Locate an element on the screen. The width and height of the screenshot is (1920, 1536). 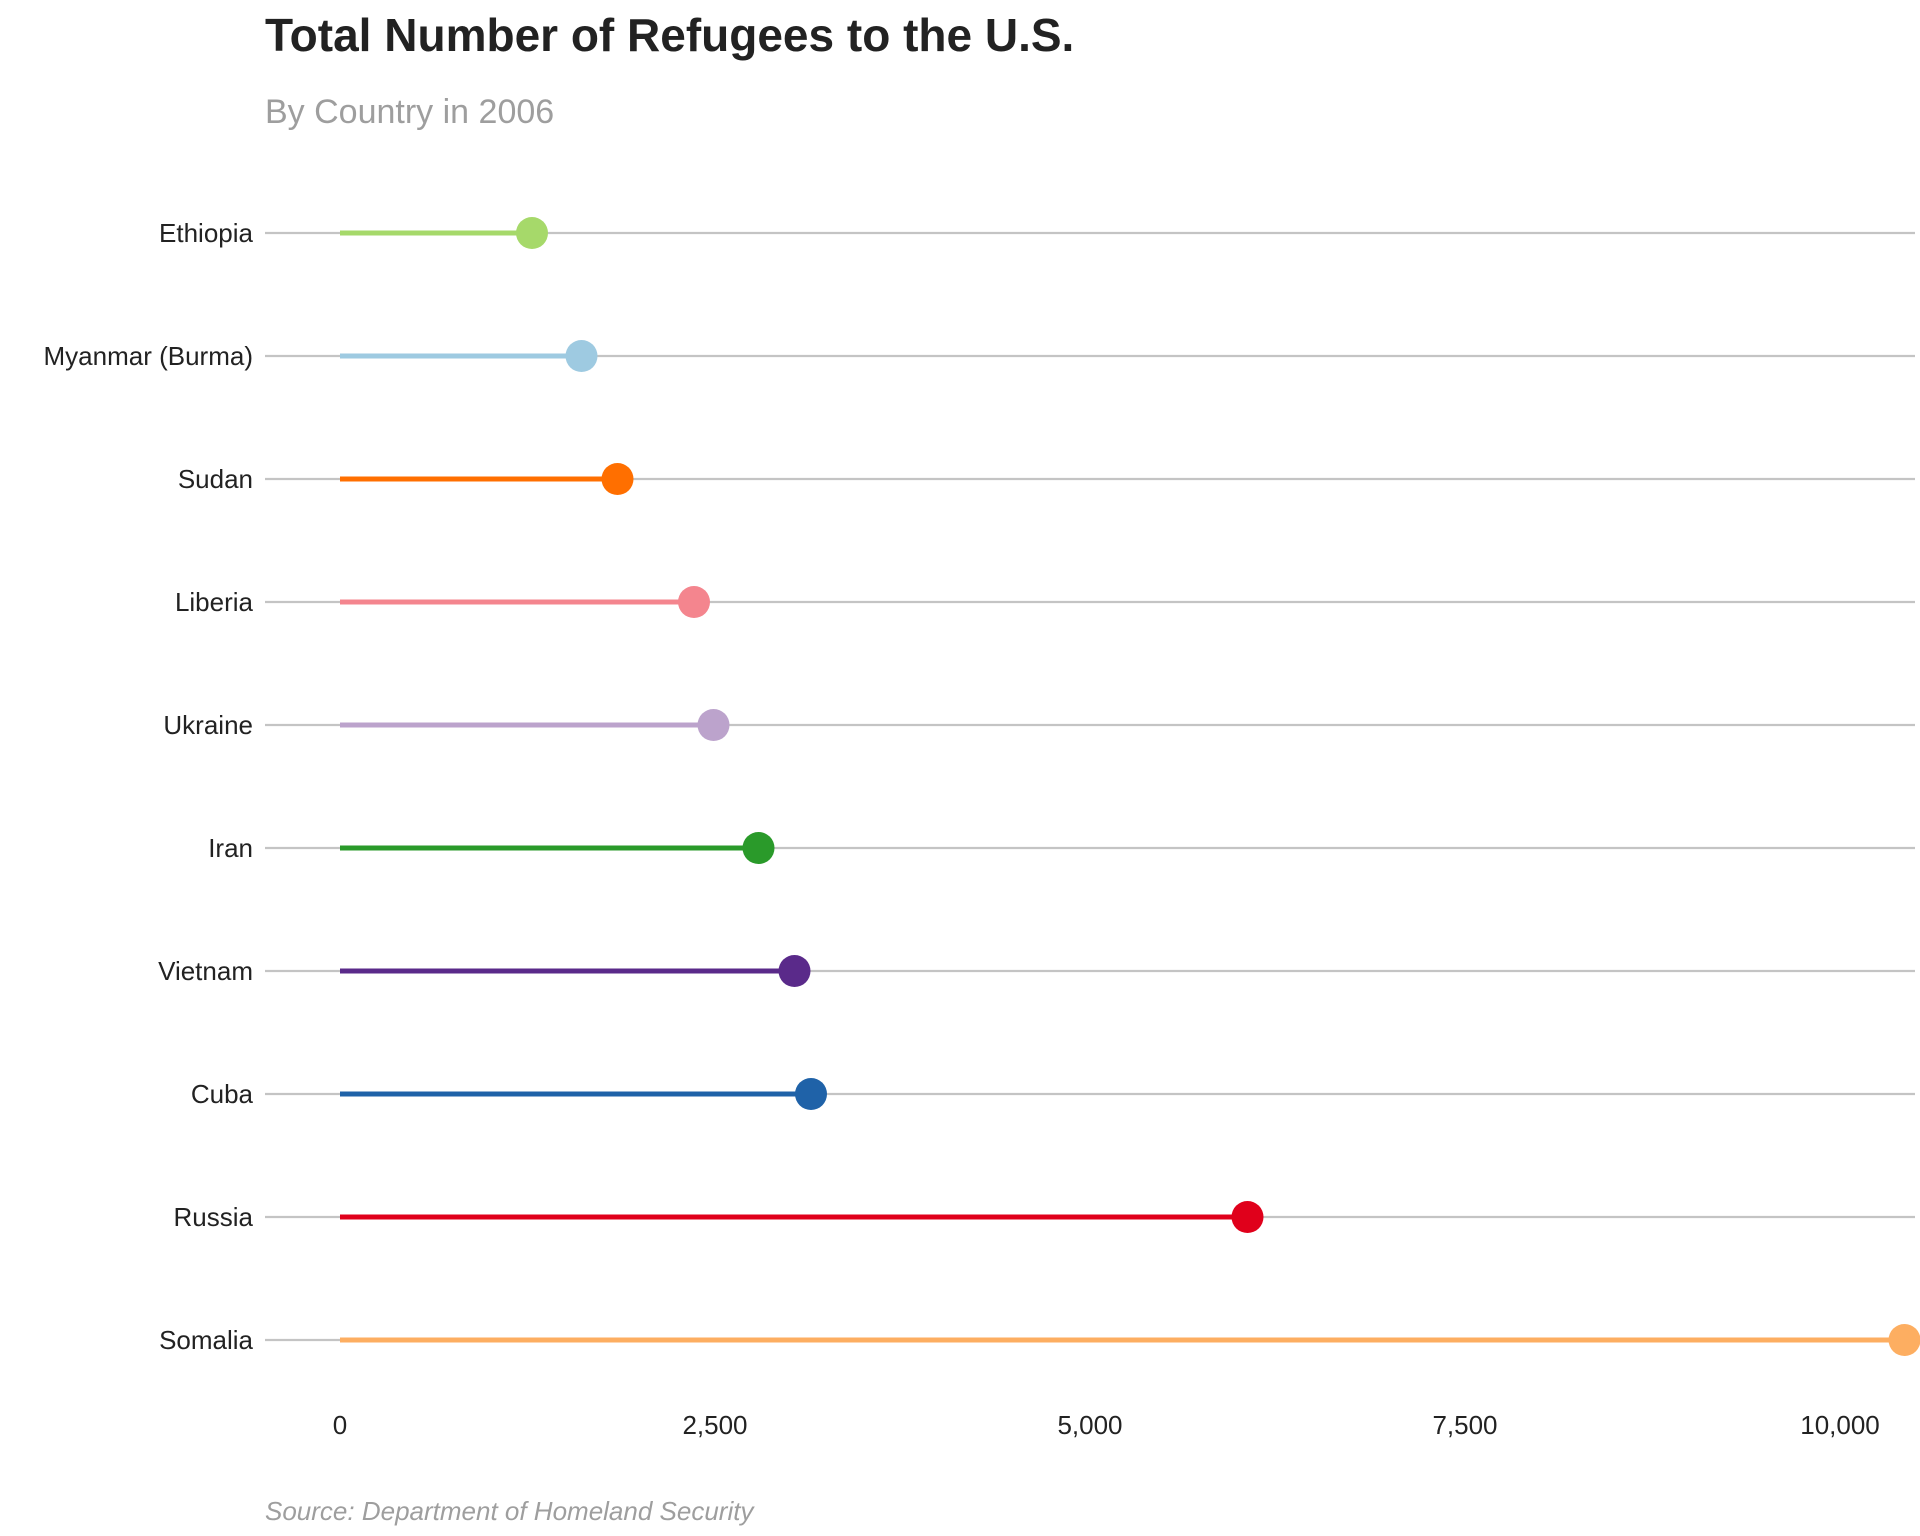
category-label-ukraine: Ukraine is located at coordinates (208, 725).